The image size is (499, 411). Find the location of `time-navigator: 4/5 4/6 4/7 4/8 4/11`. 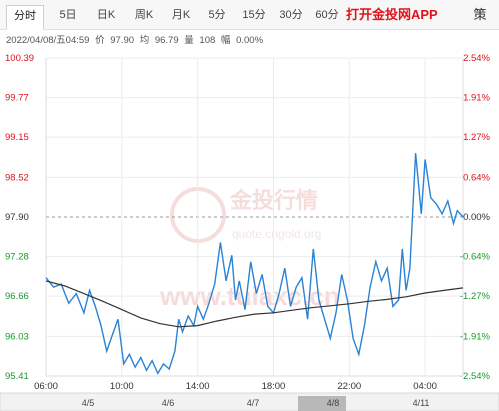

time-navigator: 4/5 4/6 4/7 4/8 4/11 is located at coordinates (249, 401).